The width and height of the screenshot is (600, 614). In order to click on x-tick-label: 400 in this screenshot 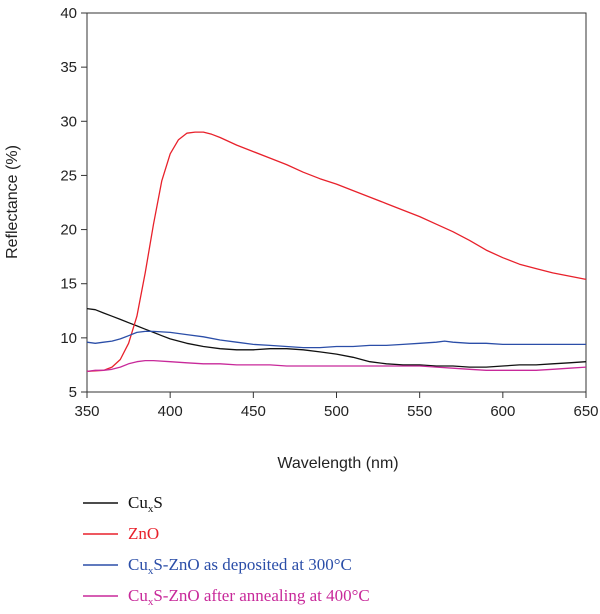, I will do `click(170, 411)`.